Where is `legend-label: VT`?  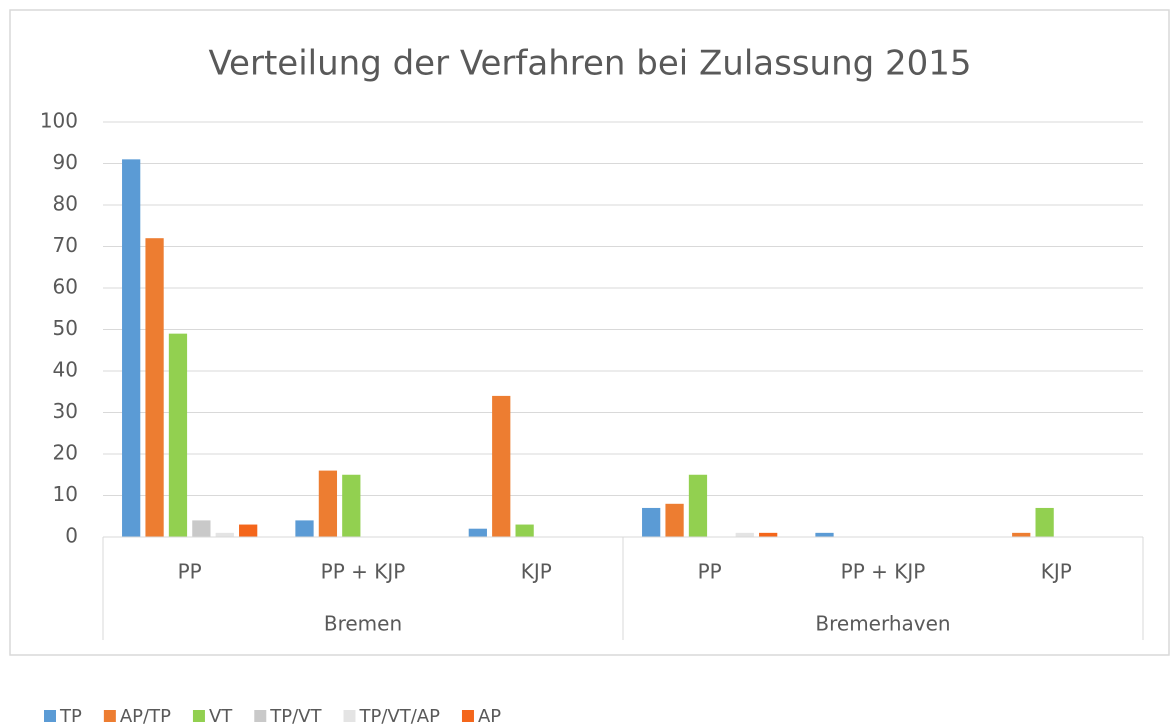
legend-label: VT is located at coordinates (221, 715).